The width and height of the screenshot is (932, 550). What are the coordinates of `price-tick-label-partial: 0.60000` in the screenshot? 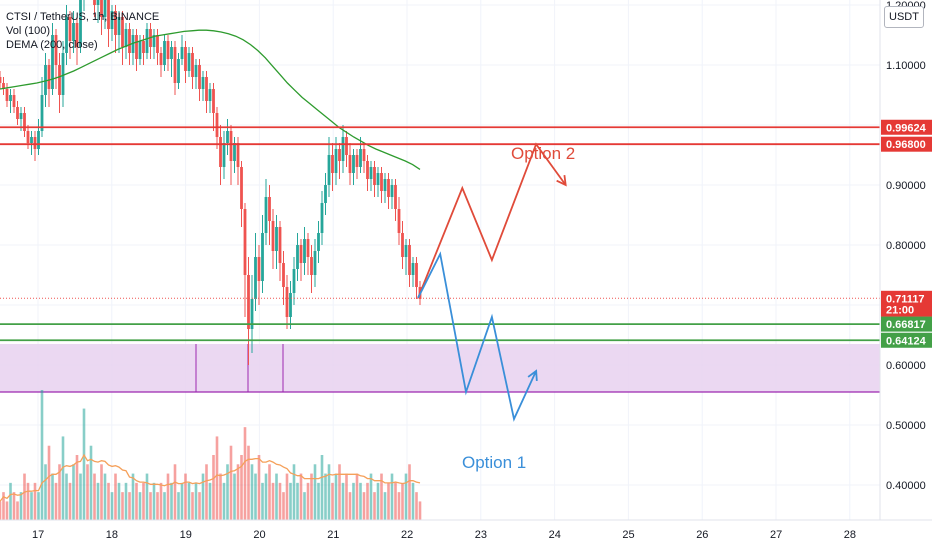 It's located at (906, 366).